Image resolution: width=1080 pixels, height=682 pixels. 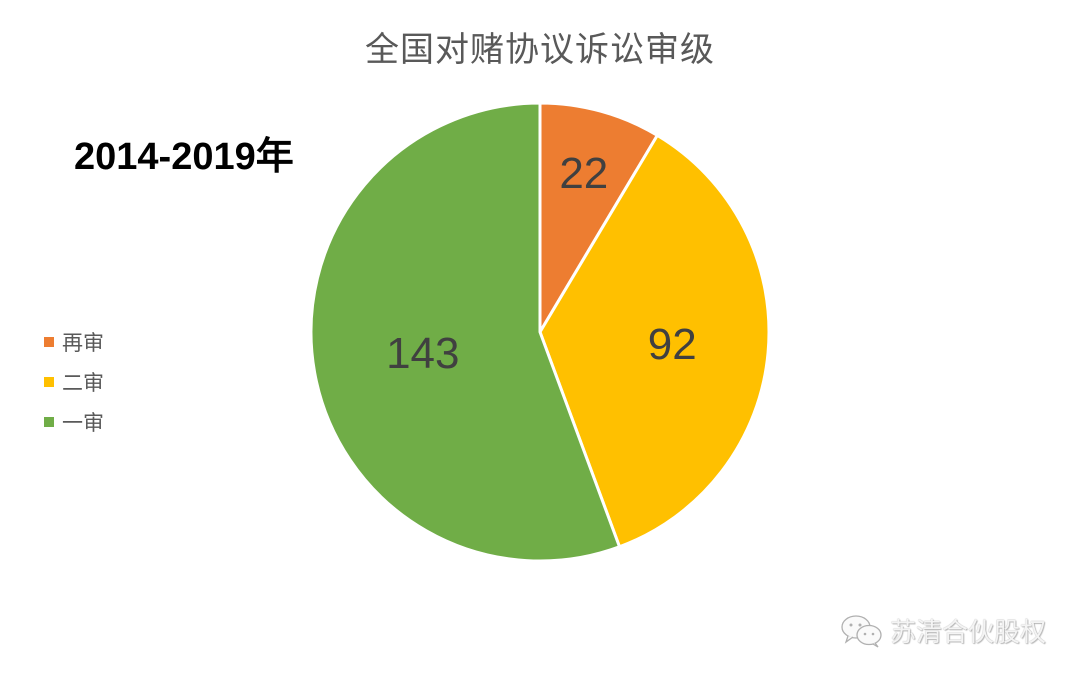 I want to click on legend-label: 一审, so click(x=83, y=423).